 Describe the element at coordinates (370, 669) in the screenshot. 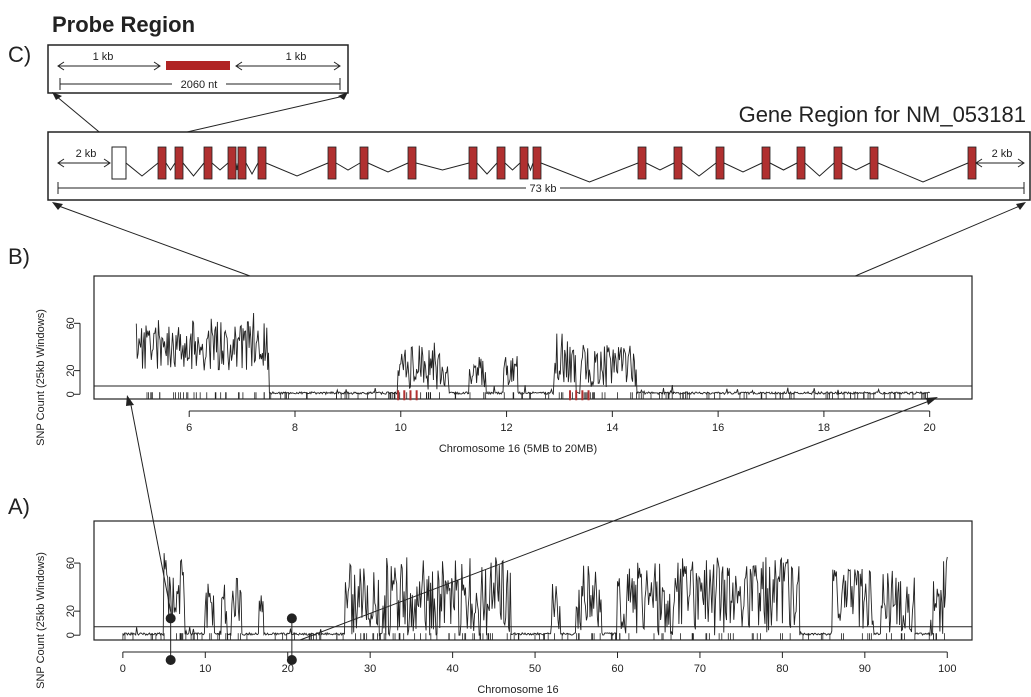

I see `x-tick-label: 30` at that location.